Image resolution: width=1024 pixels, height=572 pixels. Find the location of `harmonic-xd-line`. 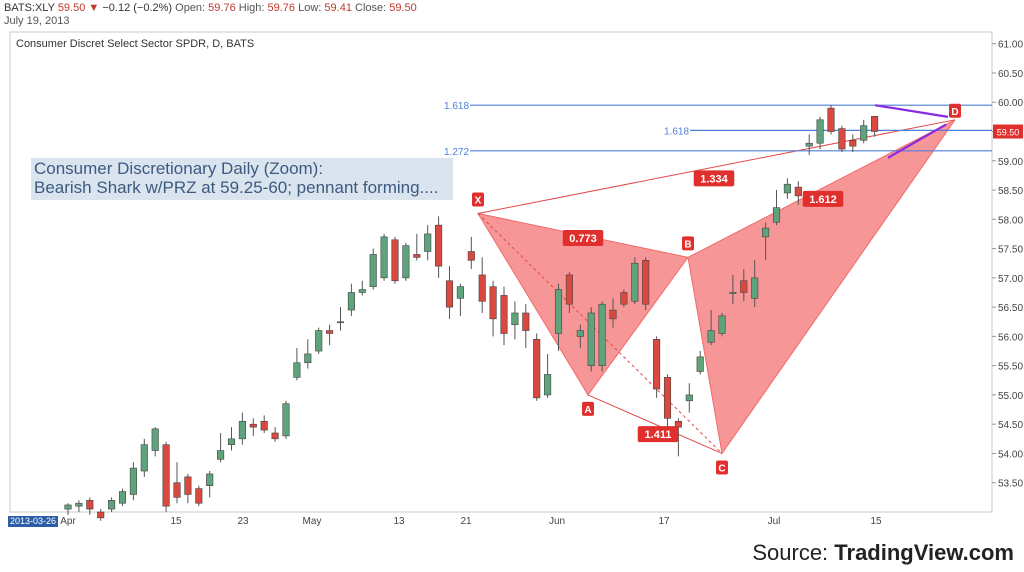

harmonic-xd-line is located at coordinates (716, 166).